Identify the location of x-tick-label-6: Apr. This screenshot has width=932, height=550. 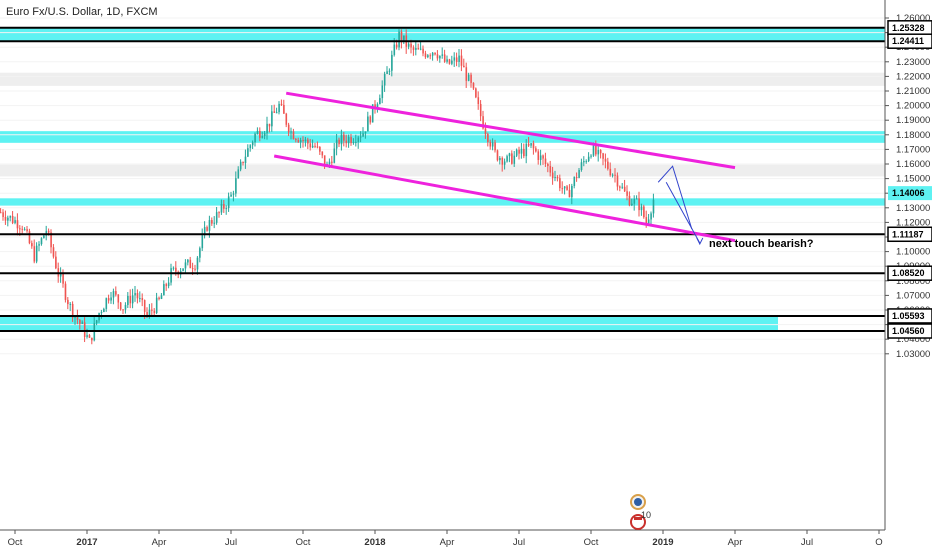
(447, 542).